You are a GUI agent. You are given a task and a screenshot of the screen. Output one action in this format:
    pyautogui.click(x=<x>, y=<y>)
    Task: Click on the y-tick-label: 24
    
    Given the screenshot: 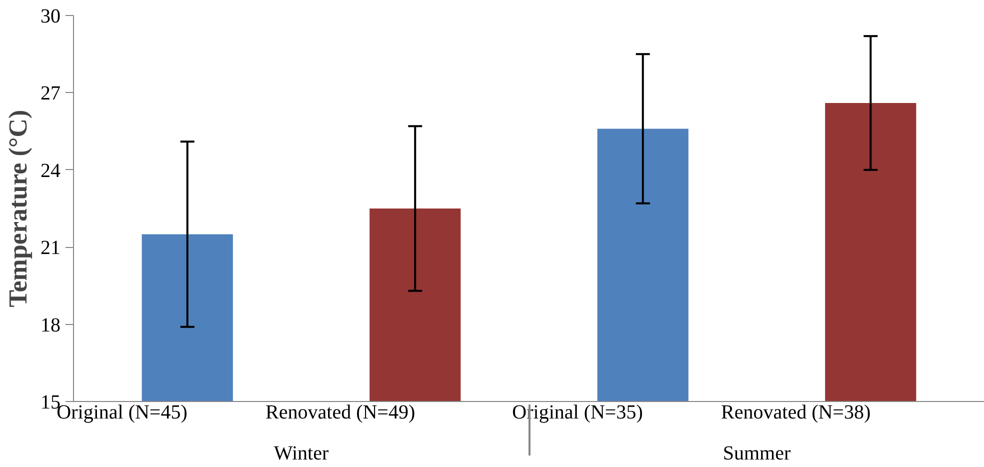 What is the action you would take?
    pyautogui.click(x=50, y=171)
    